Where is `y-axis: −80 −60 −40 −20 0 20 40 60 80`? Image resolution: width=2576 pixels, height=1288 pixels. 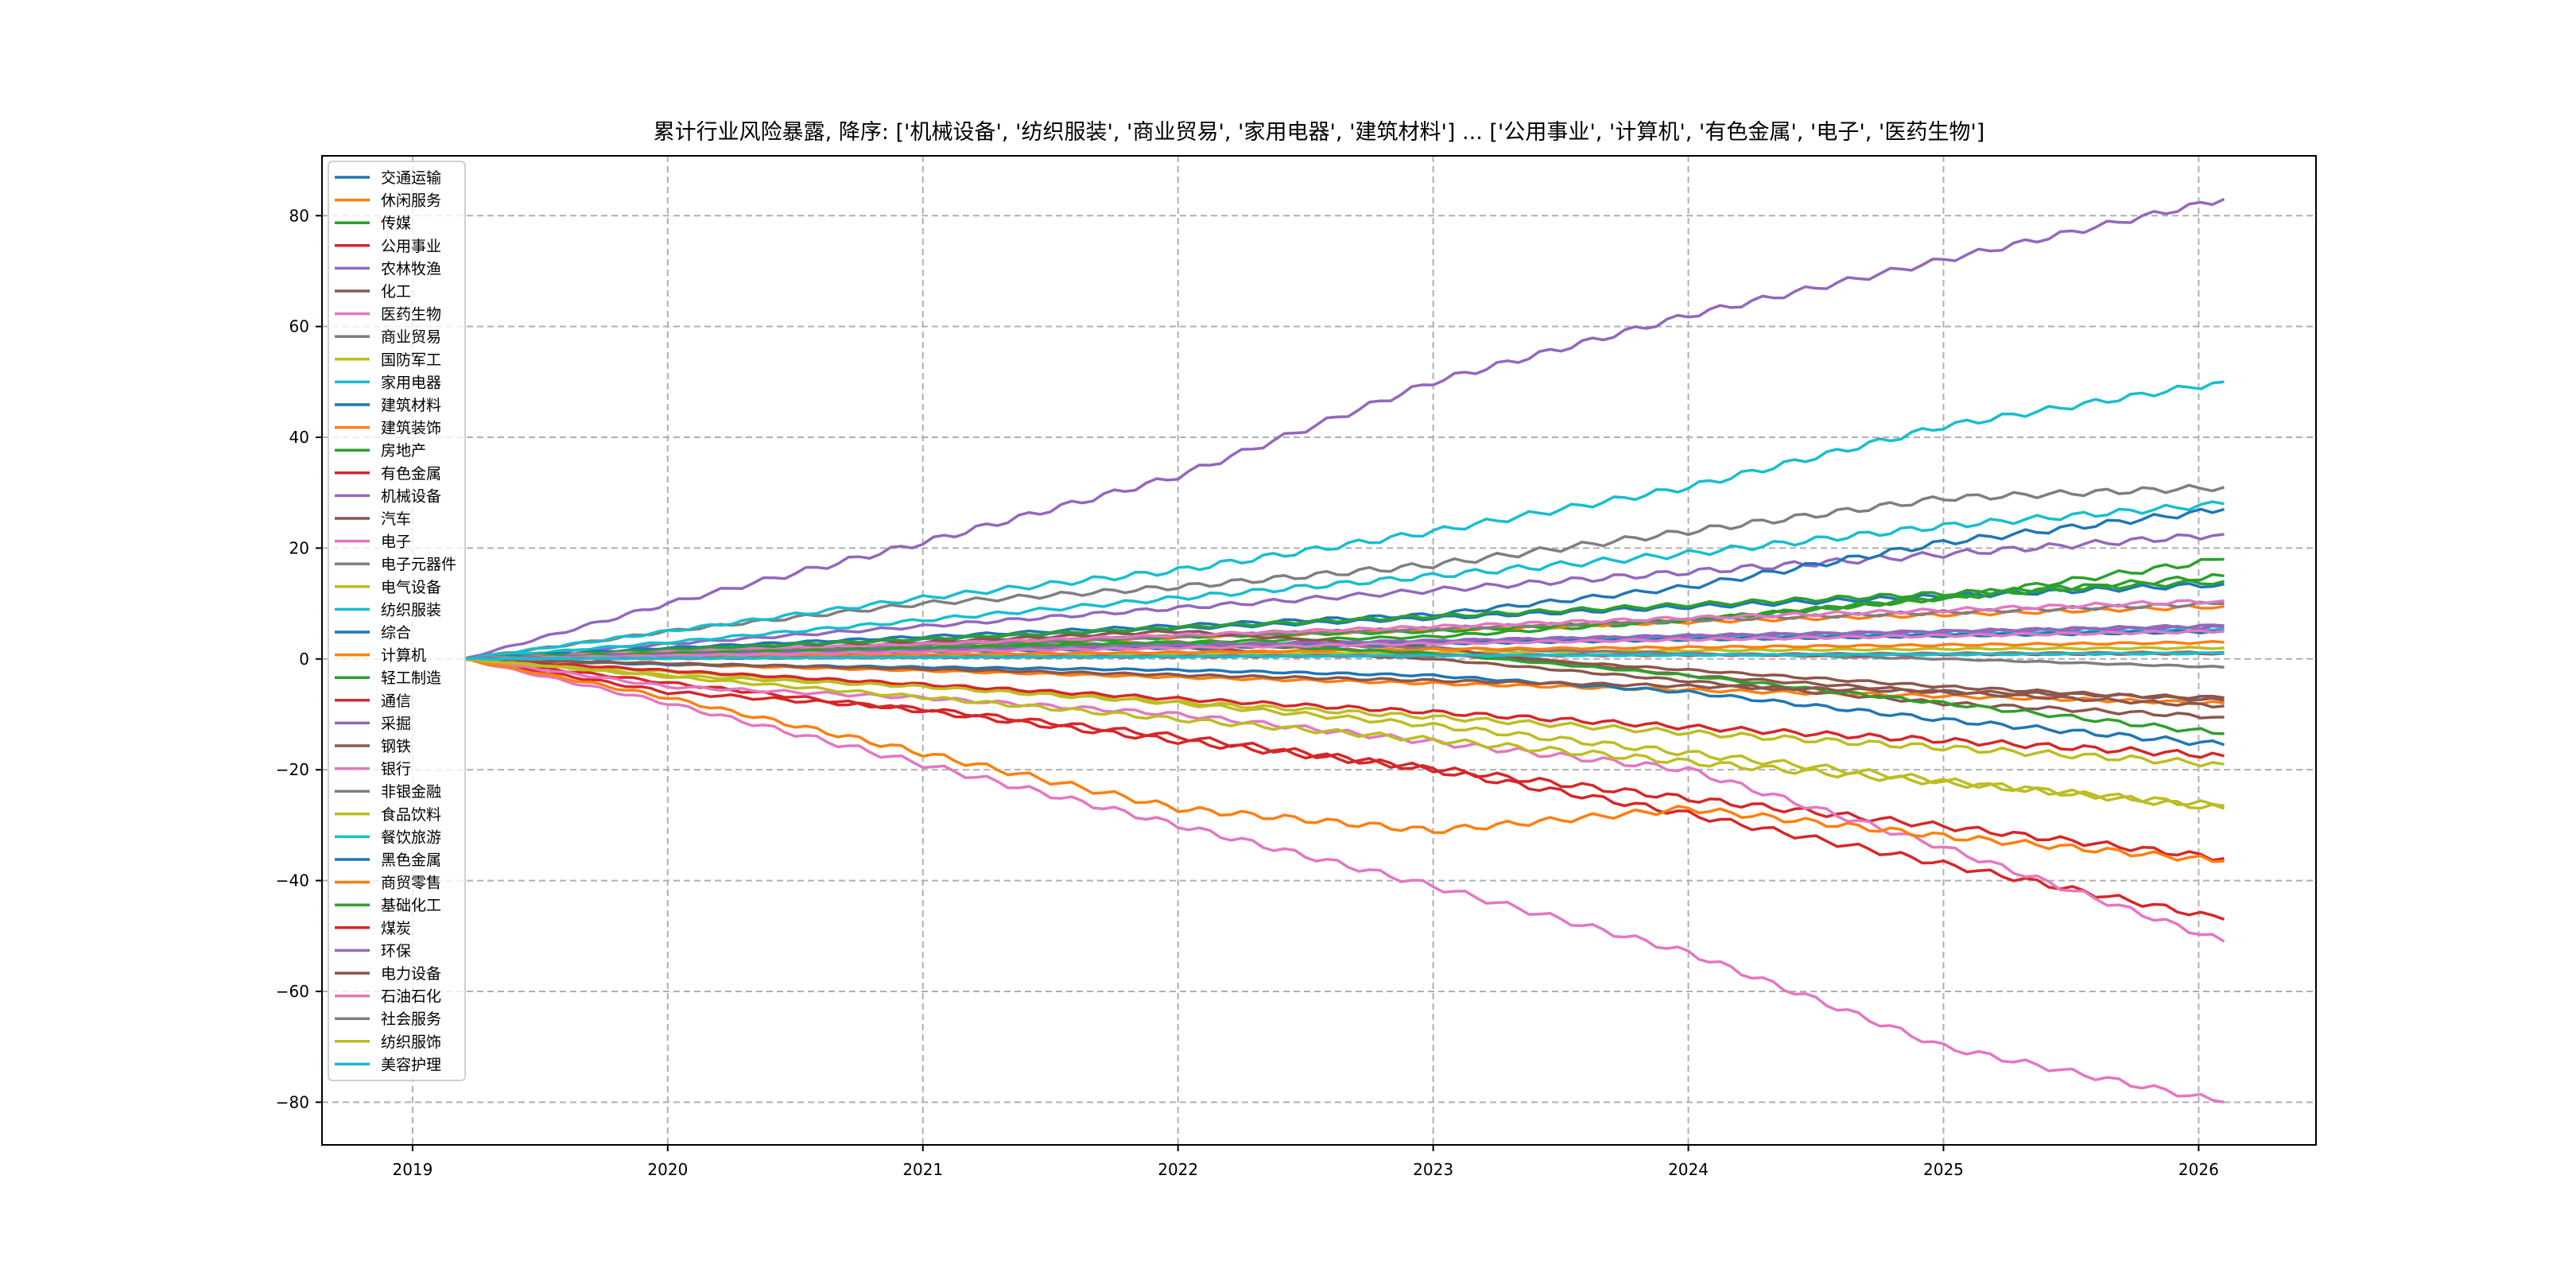 y-axis: −80 −60 −40 −20 0 20 40 60 80 is located at coordinates (299, 659).